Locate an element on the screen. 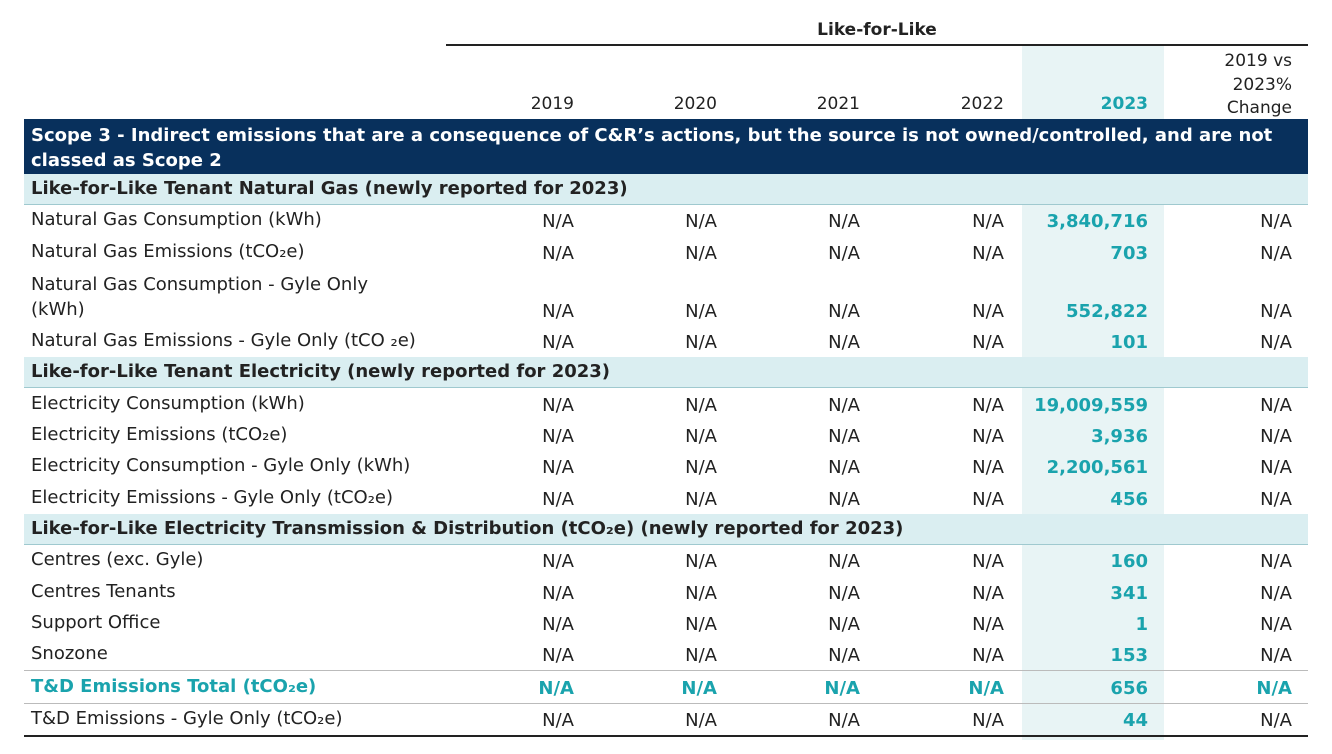 This screenshot has height=754, width=1332. year-header: 2022 is located at coordinates (982, 104).